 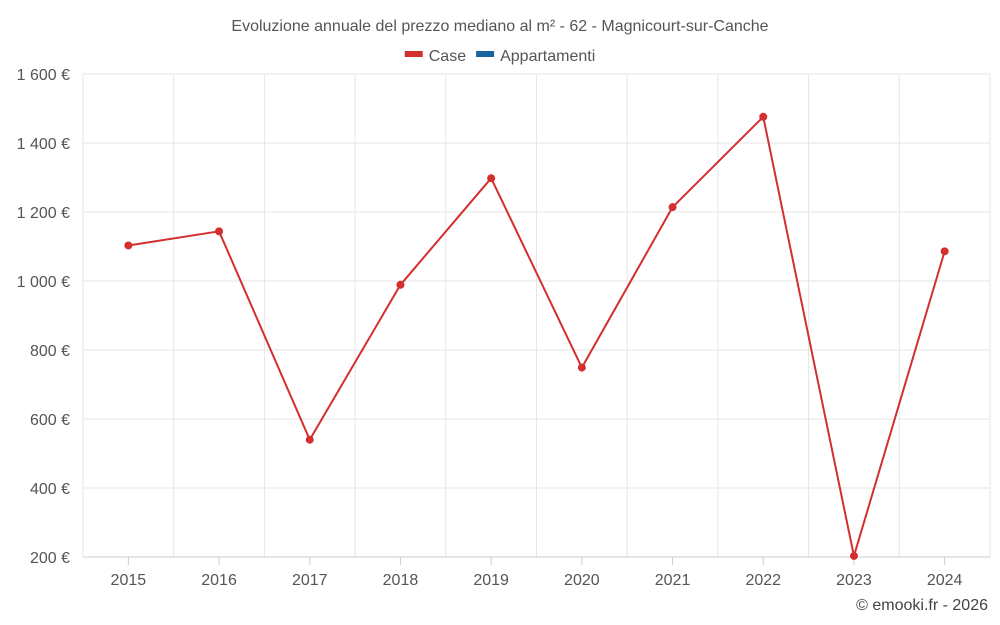 What do you see at coordinates (50, 420) in the screenshot?
I see `y-tick-label: 600 €` at bounding box center [50, 420].